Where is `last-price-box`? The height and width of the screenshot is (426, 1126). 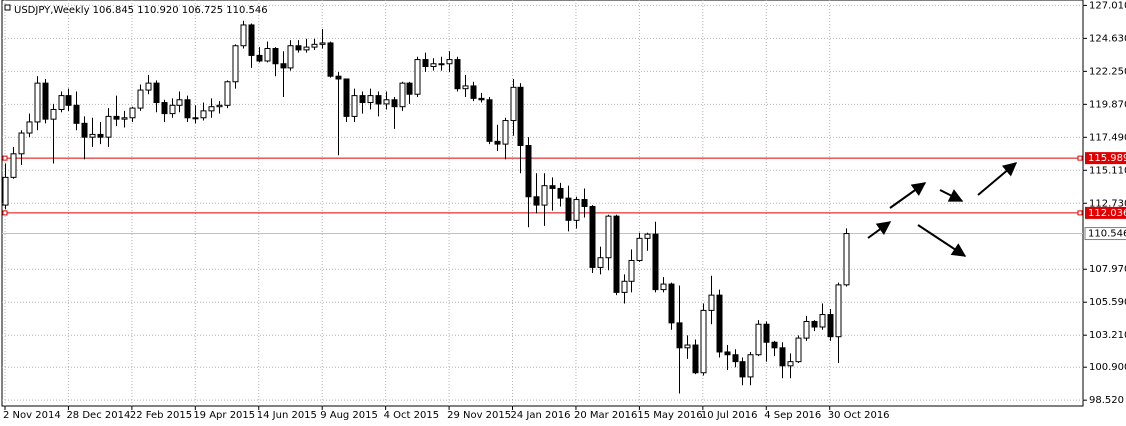 last-price-box is located at coordinates (1105, 234).